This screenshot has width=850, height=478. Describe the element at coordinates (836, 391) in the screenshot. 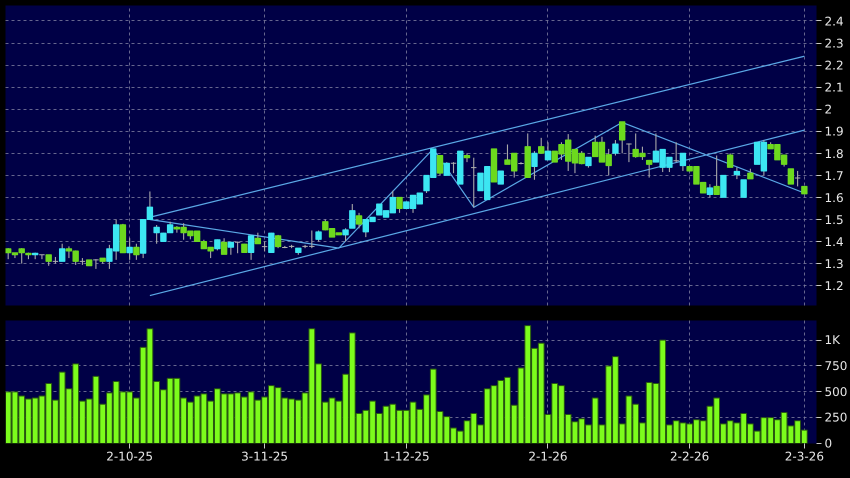

I see `y-tick-label: 500` at that location.